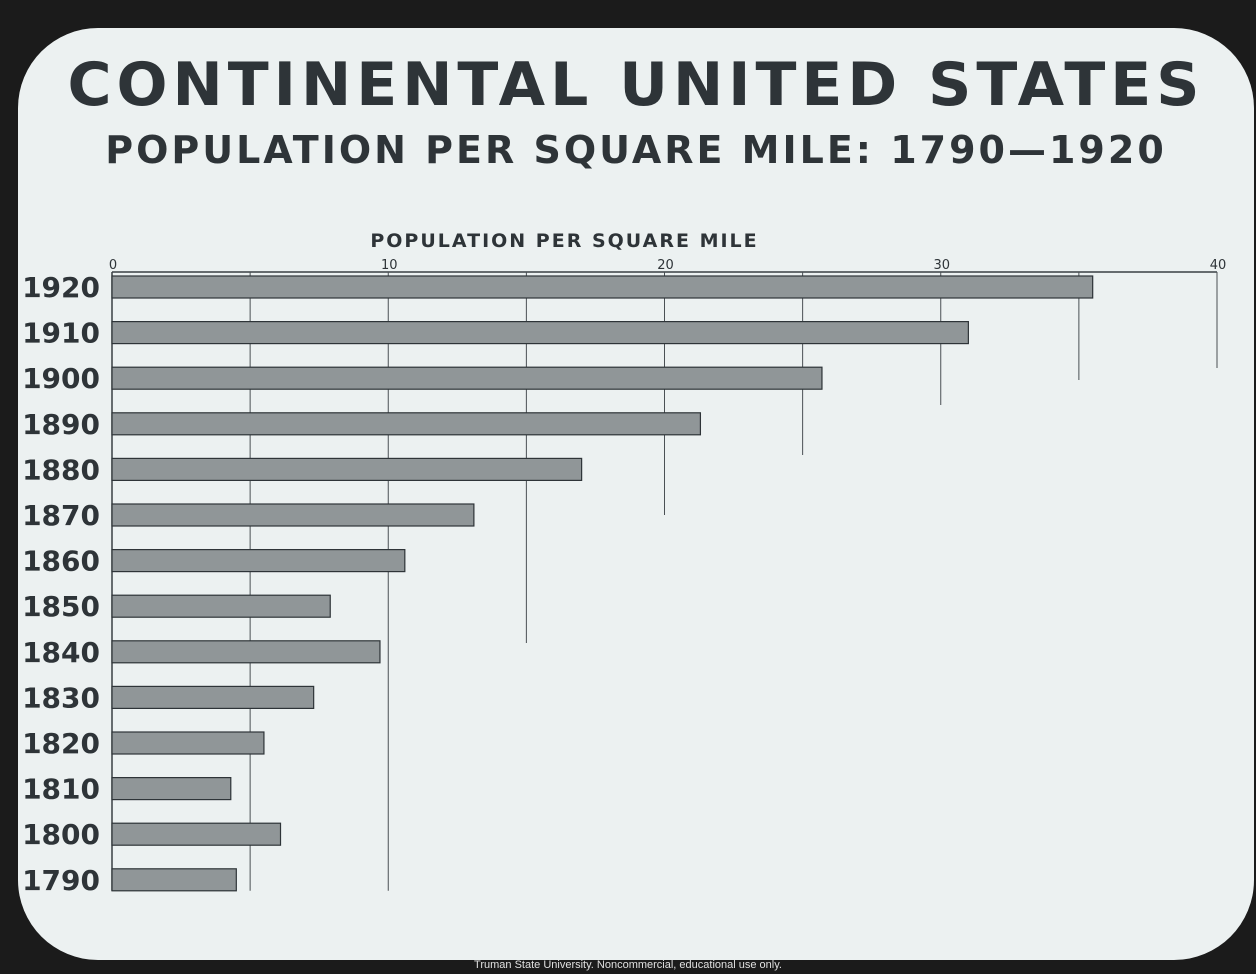  What do you see at coordinates (61, 378) in the screenshot?
I see `category-label: 1900` at bounding box center [61, 378].